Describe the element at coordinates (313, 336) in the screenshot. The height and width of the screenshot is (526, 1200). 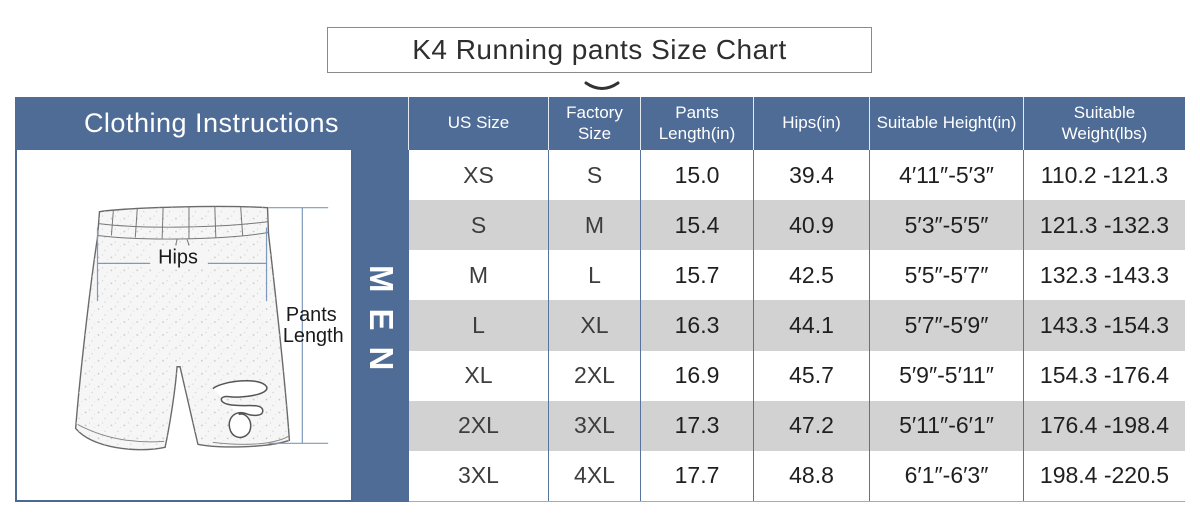
I see `pants-length-label-line2: Length` at that location.